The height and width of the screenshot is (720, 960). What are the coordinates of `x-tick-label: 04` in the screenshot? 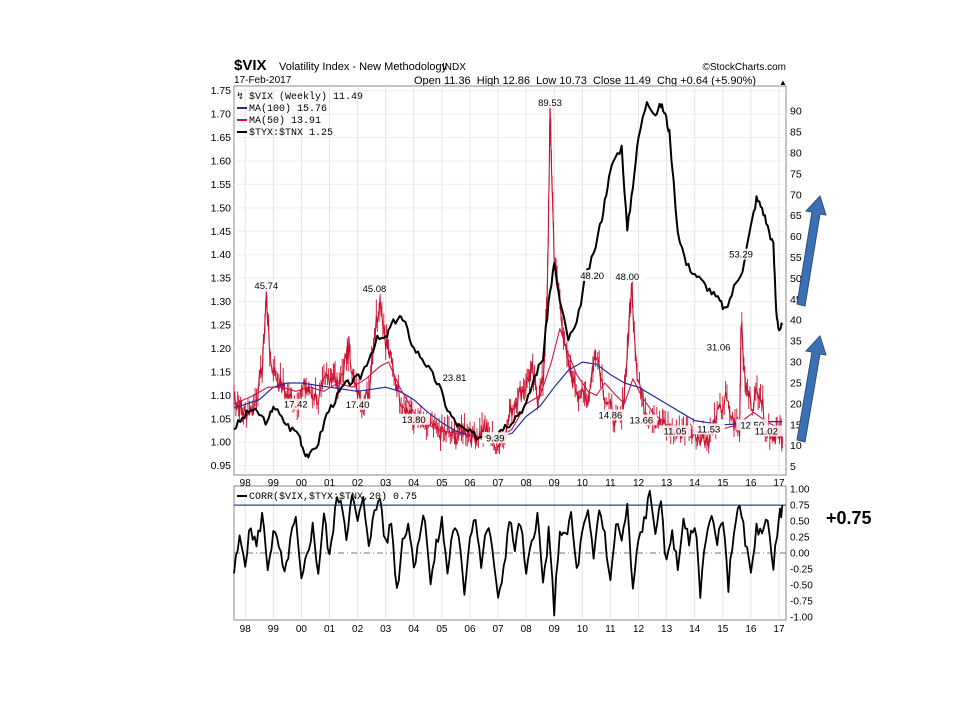 It's located at (414, 629).